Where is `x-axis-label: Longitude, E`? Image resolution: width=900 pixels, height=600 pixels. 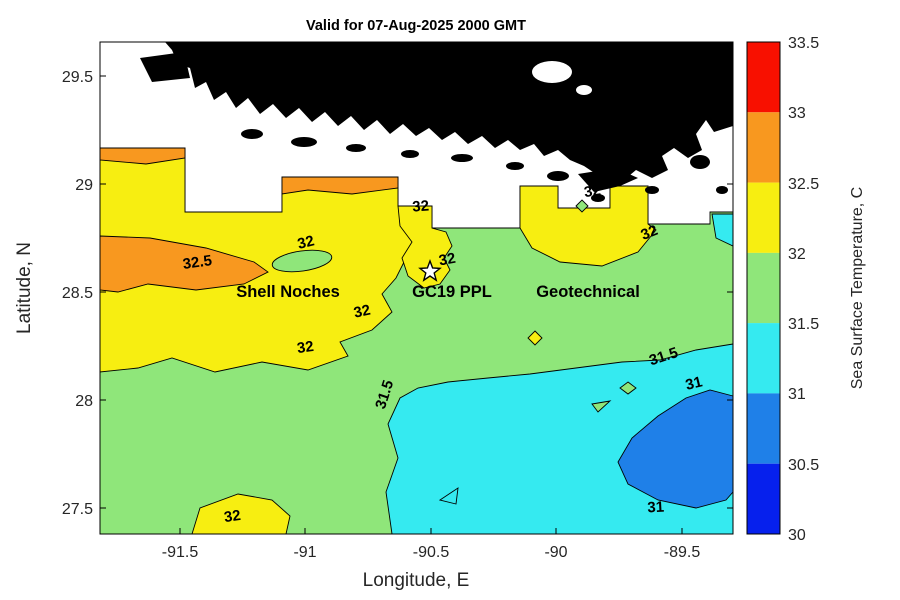
x-axis-label: Longitude, E is located at coordinates (416, 580).